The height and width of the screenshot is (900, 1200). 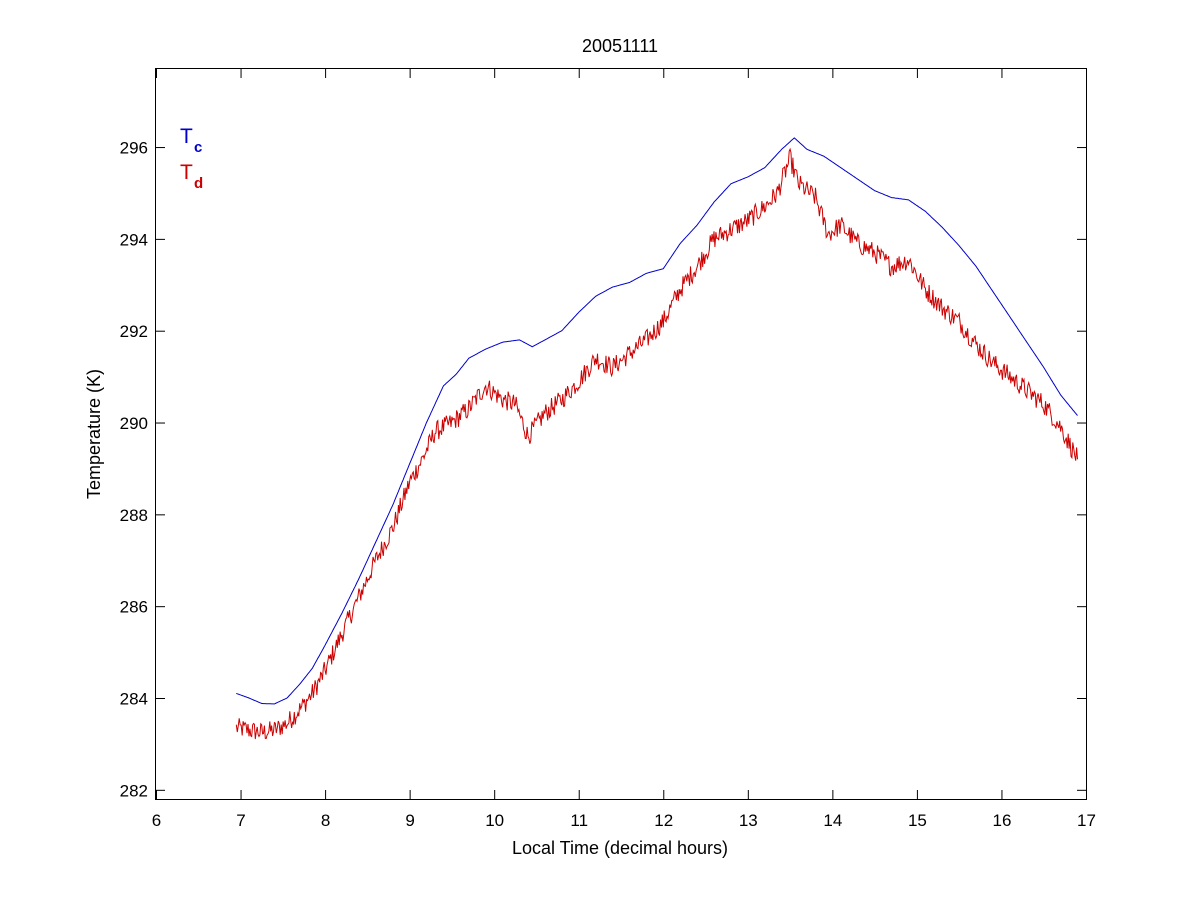 I want to click on x-axis-title: Local Time (decimal hours), so click(x=620, y=848).